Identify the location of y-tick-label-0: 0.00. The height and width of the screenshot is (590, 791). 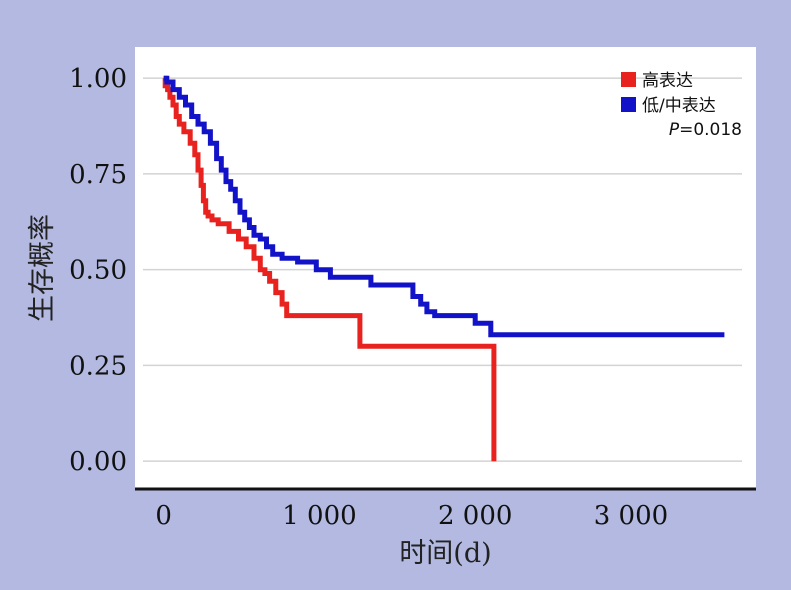
(98, 462).